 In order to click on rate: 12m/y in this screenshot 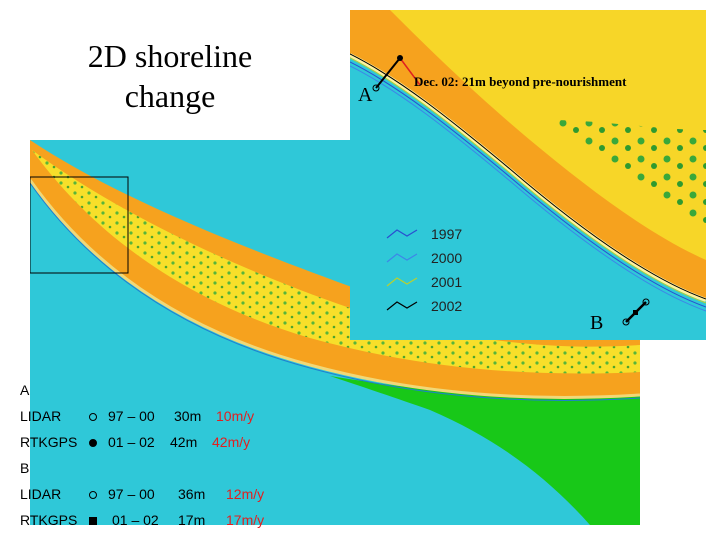, I will do `click(245, 494)`.